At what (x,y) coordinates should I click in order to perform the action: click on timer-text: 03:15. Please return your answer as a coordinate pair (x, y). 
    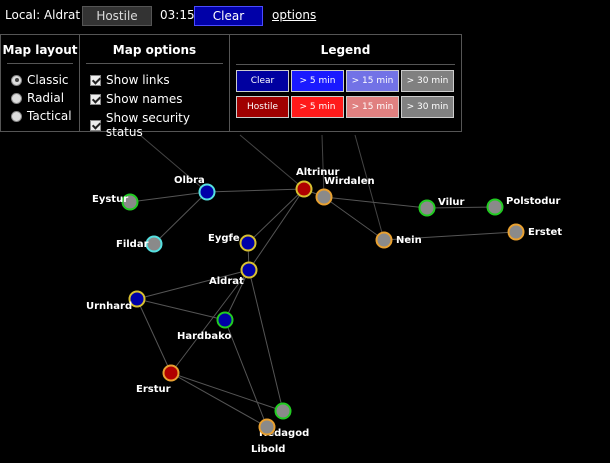
    Looking at the image, I should click on (177, 15).